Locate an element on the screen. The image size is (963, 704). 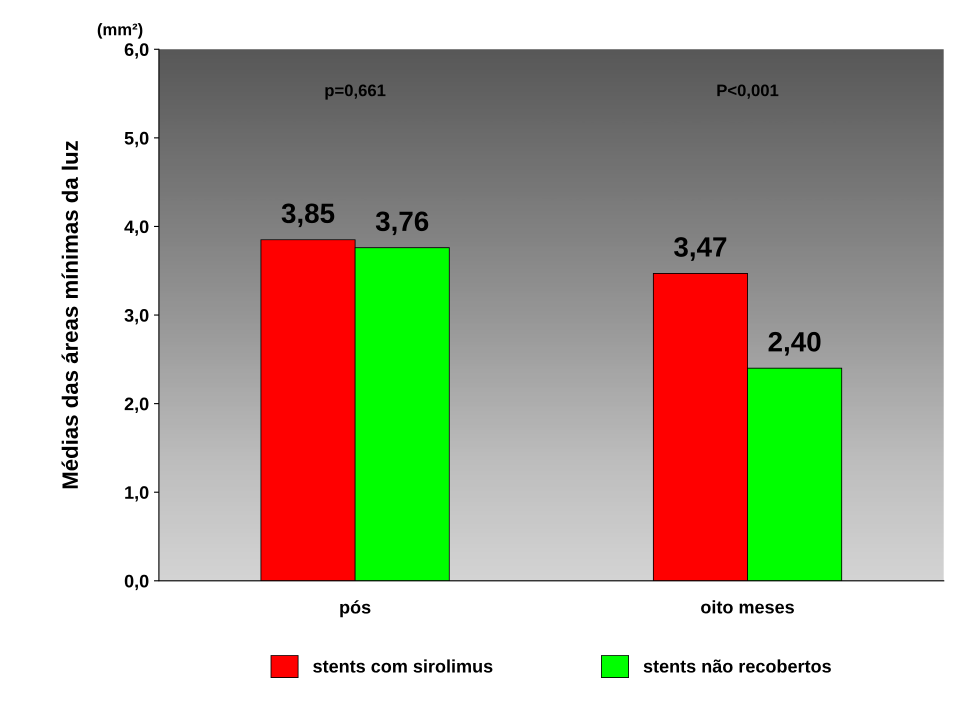
x-tick-label: oito meses is located at coordinates (747, 607).